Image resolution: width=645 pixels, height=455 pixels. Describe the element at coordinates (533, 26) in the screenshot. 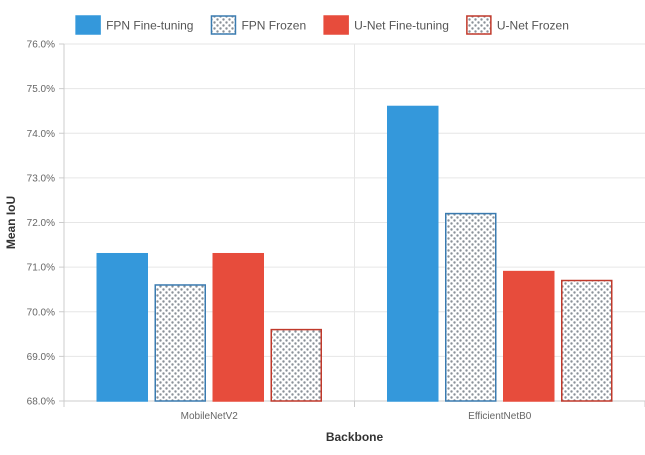

I see `legend-label: U-Net Frozen` at that location.